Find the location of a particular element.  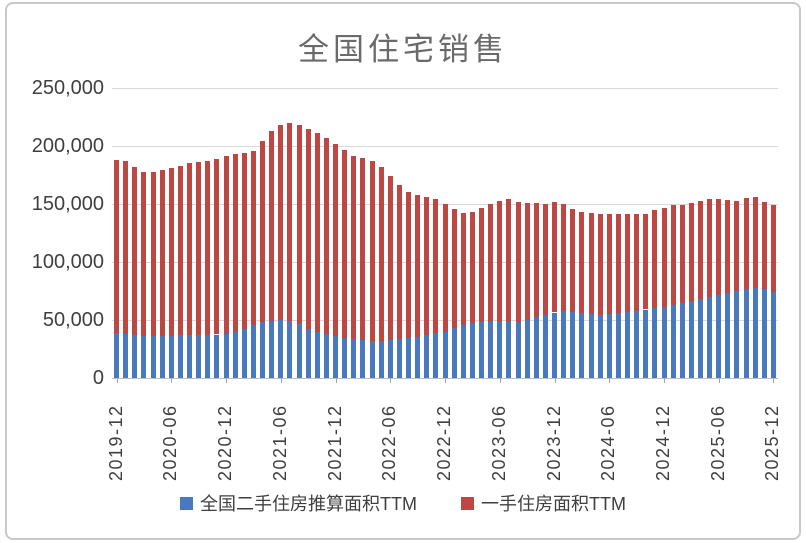

x-axis-tick-label: 2022-12 is located at coordinates (444, 442).